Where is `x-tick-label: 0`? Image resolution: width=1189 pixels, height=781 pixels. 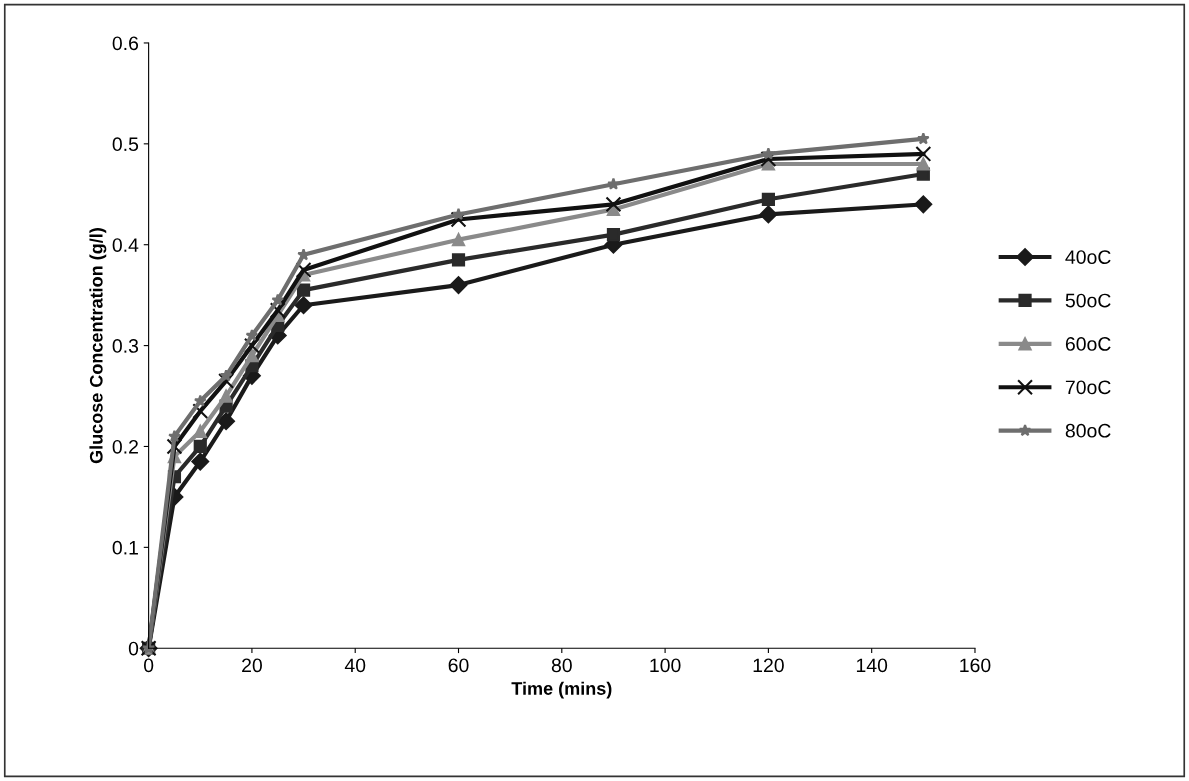 x-tick-label: 0 is located at coordinates (148, 665).